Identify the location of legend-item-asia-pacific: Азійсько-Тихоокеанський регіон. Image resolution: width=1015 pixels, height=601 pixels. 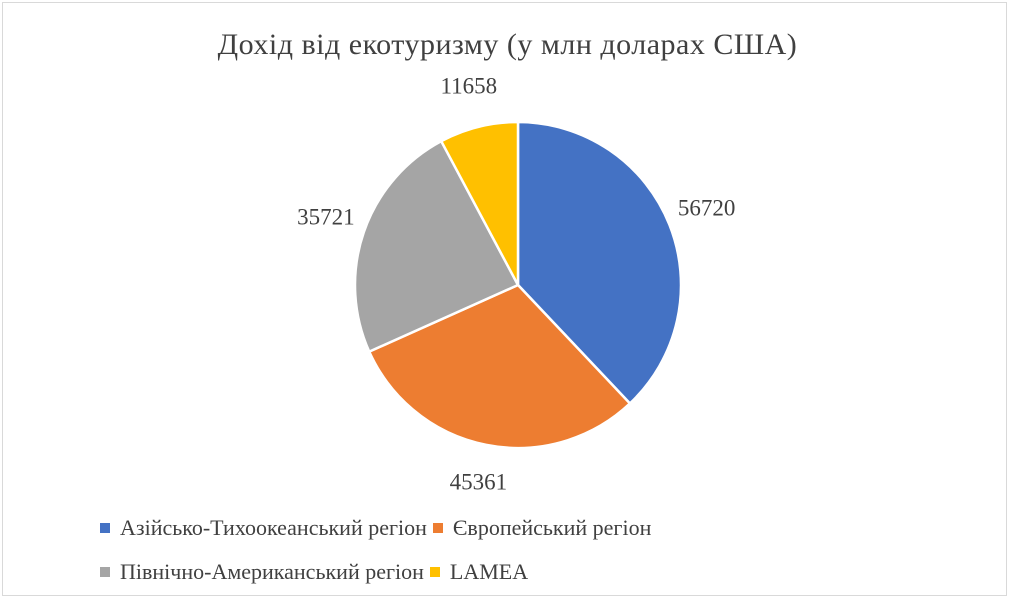
(263, 528).